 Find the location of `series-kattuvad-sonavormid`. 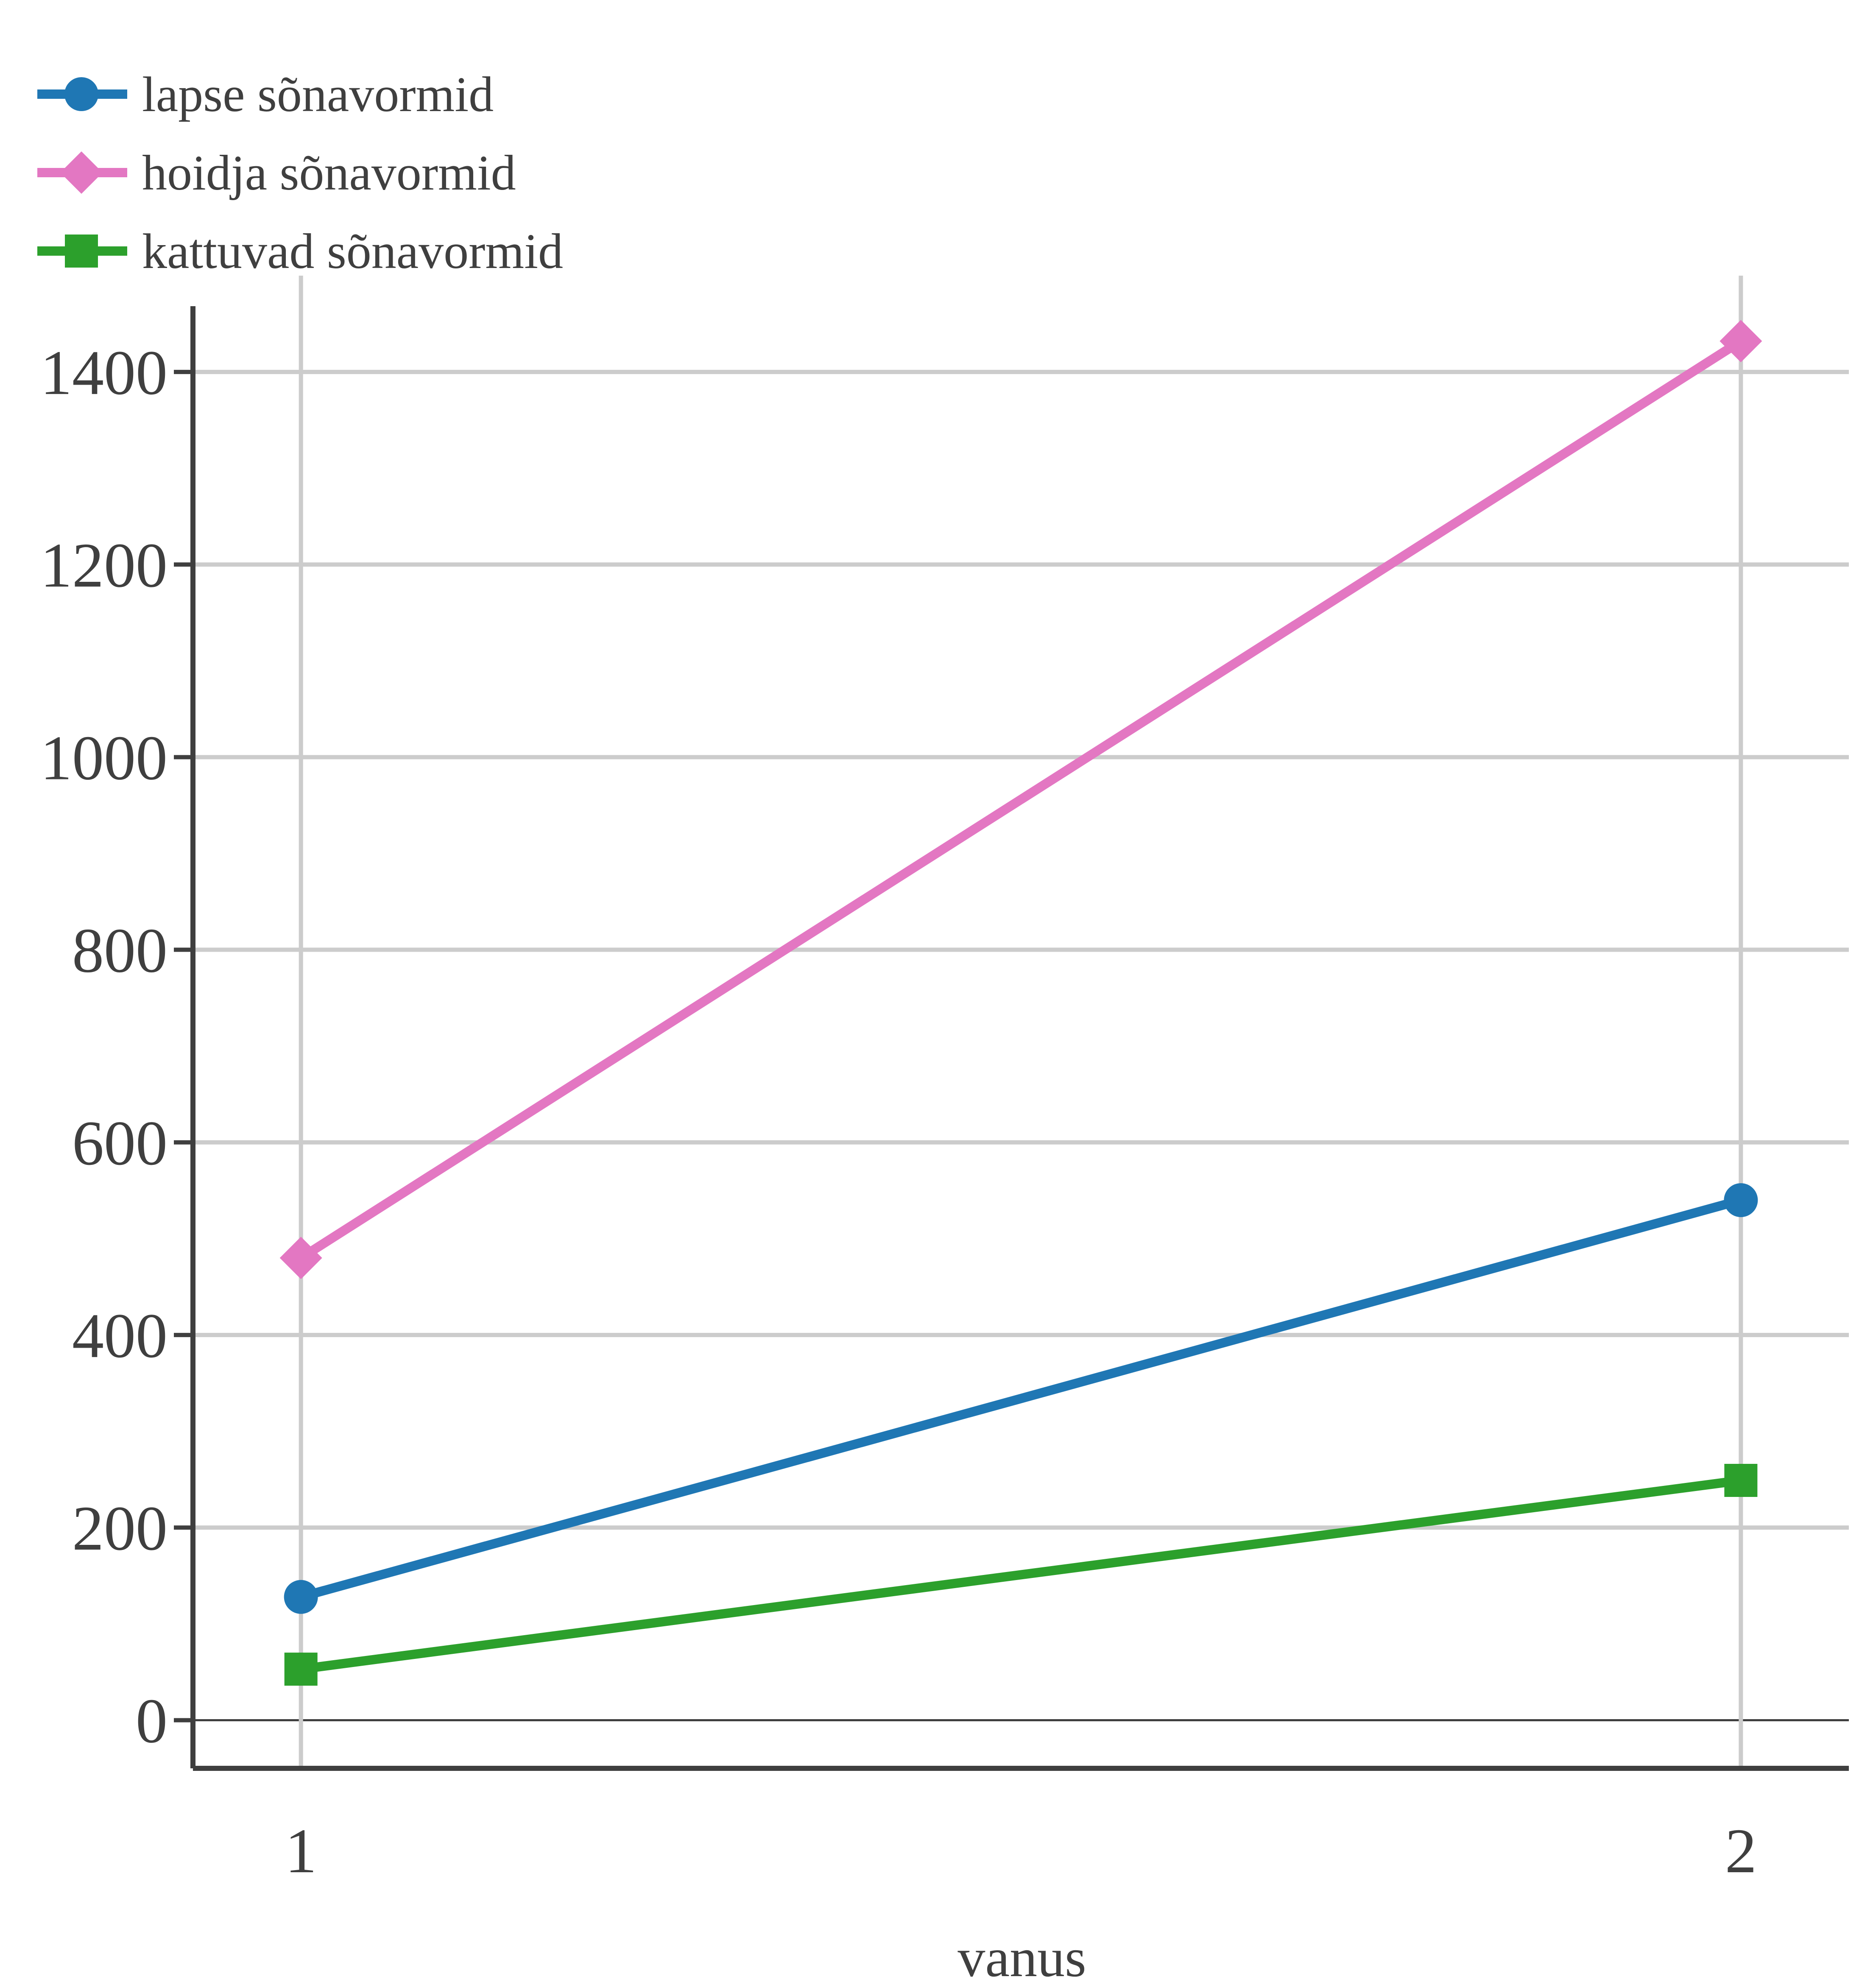

series-kattuvad-sonavormid is located at coordinates (1021, 1574).